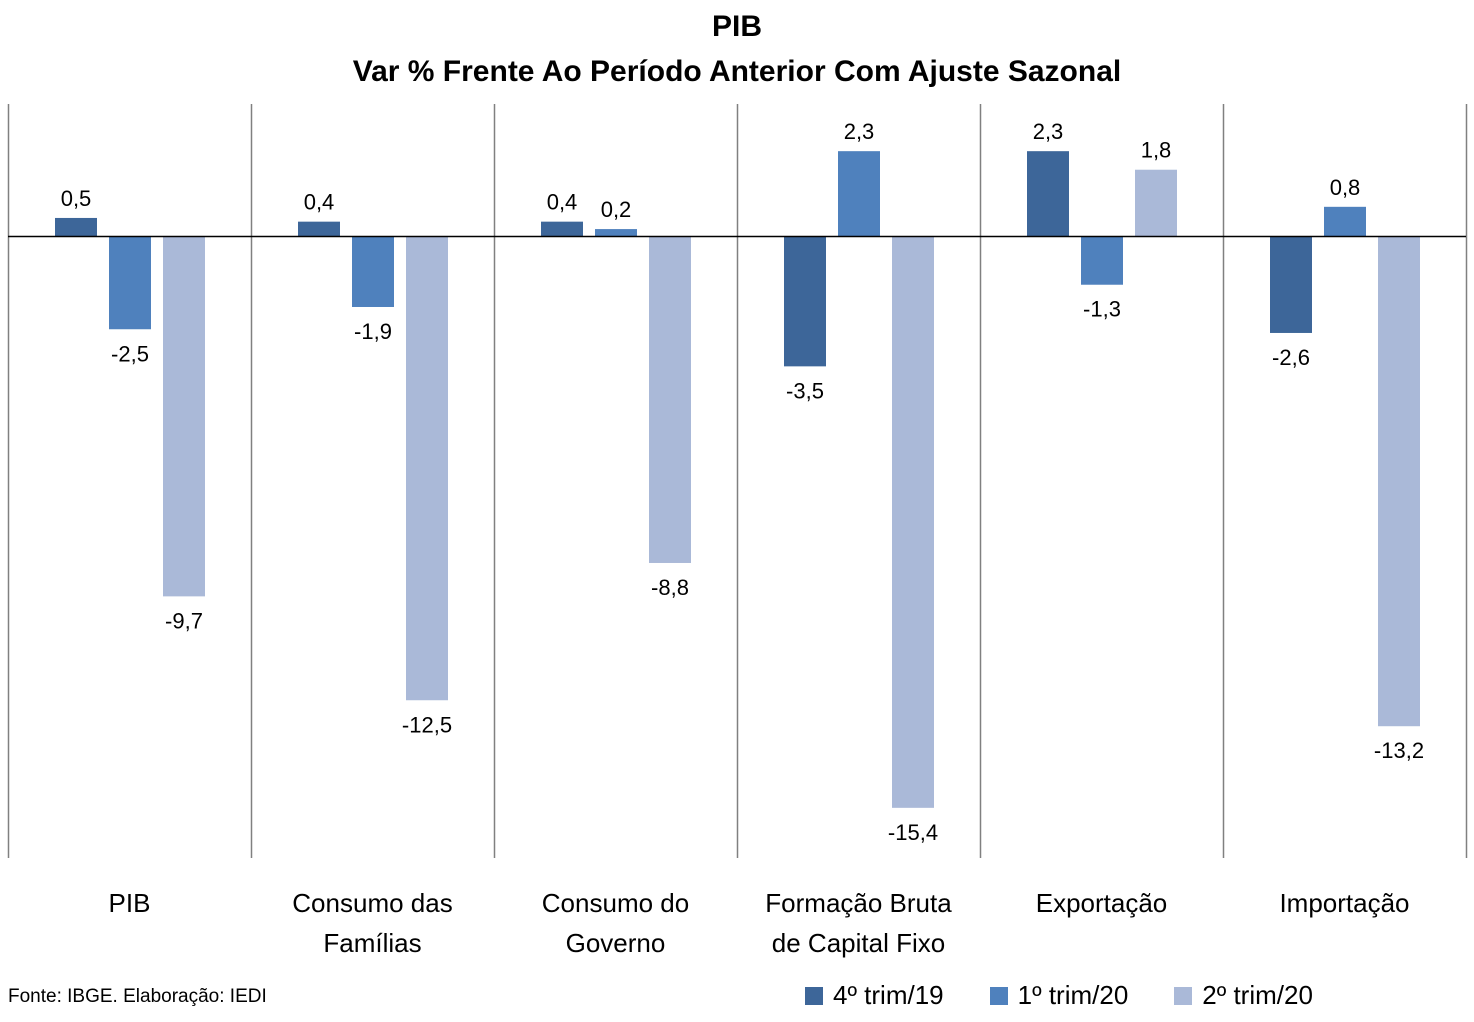  I want to click on data-label: -9,7, so click(184, 620).